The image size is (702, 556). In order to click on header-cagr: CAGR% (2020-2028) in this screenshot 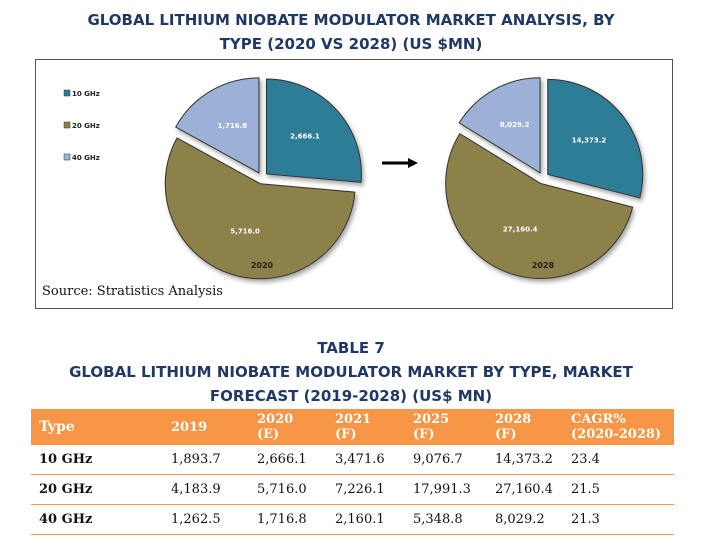, I will do `click(620, 427)`.